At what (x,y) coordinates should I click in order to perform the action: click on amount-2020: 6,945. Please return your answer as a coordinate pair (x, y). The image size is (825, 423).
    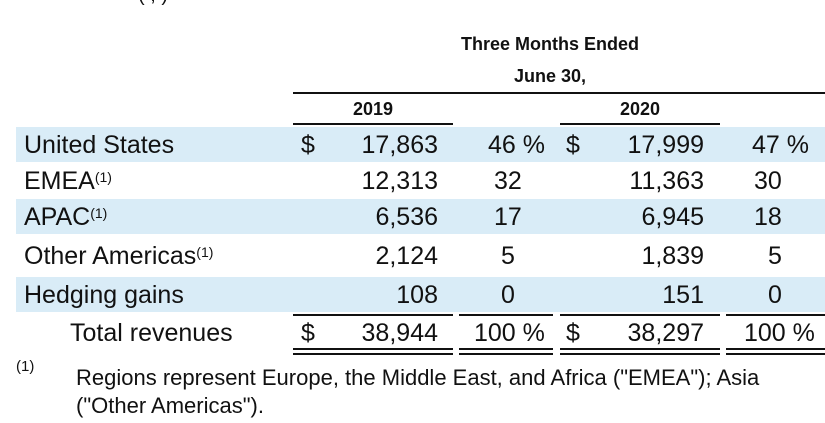
    Looking at the image, I should click on (672, 217).